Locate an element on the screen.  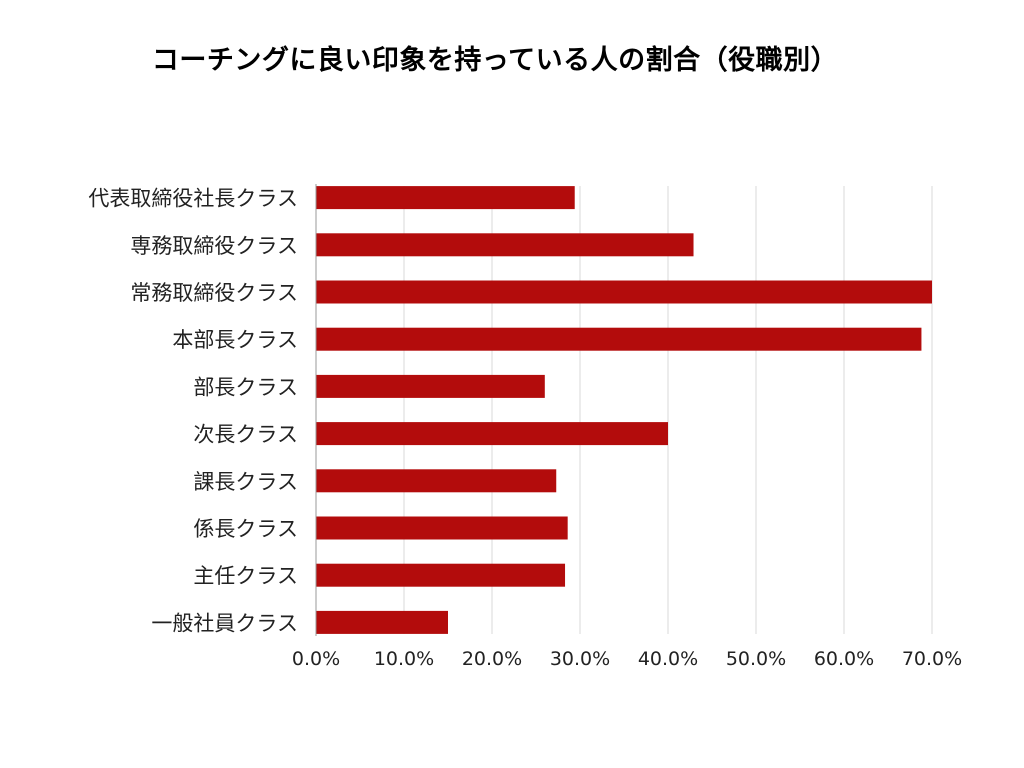
x-tick-label: 10.0% is located at coordinates (404, 659).